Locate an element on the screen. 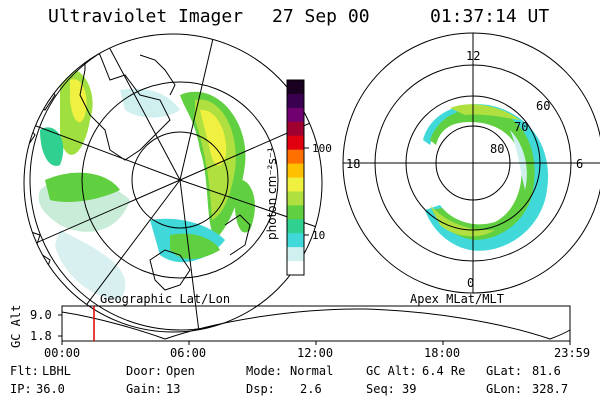  mlat-label-60: 60 is located at coordinates (543, 106).